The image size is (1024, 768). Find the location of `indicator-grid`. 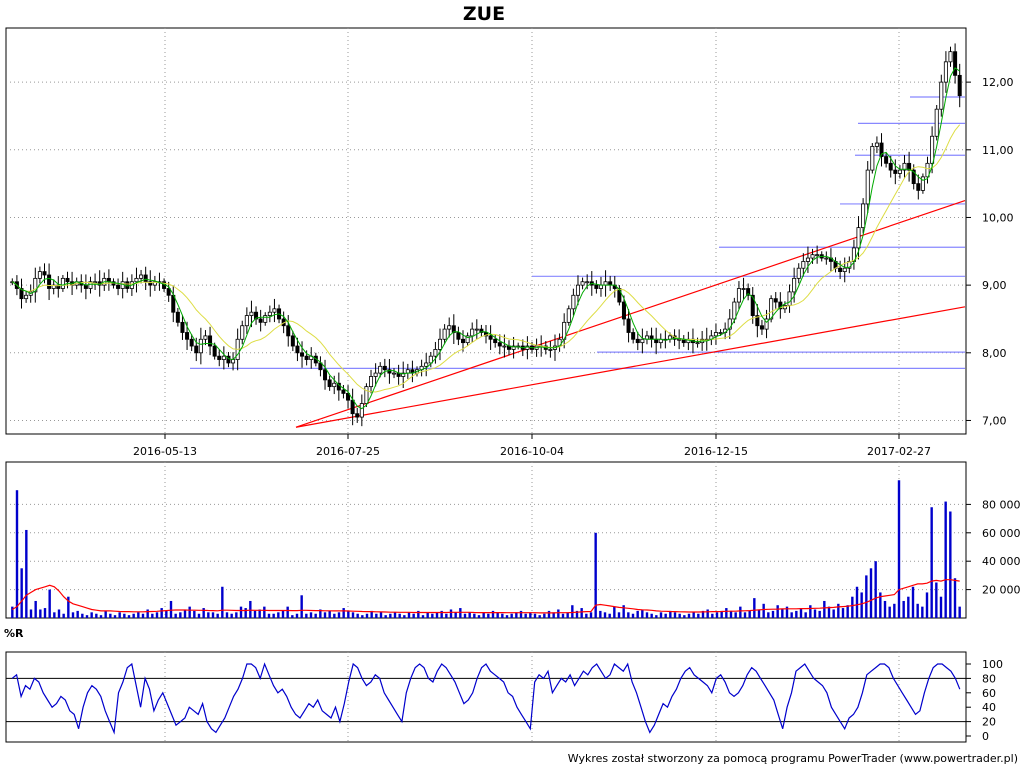

indicator-grid is located at coordinates (532, 697).